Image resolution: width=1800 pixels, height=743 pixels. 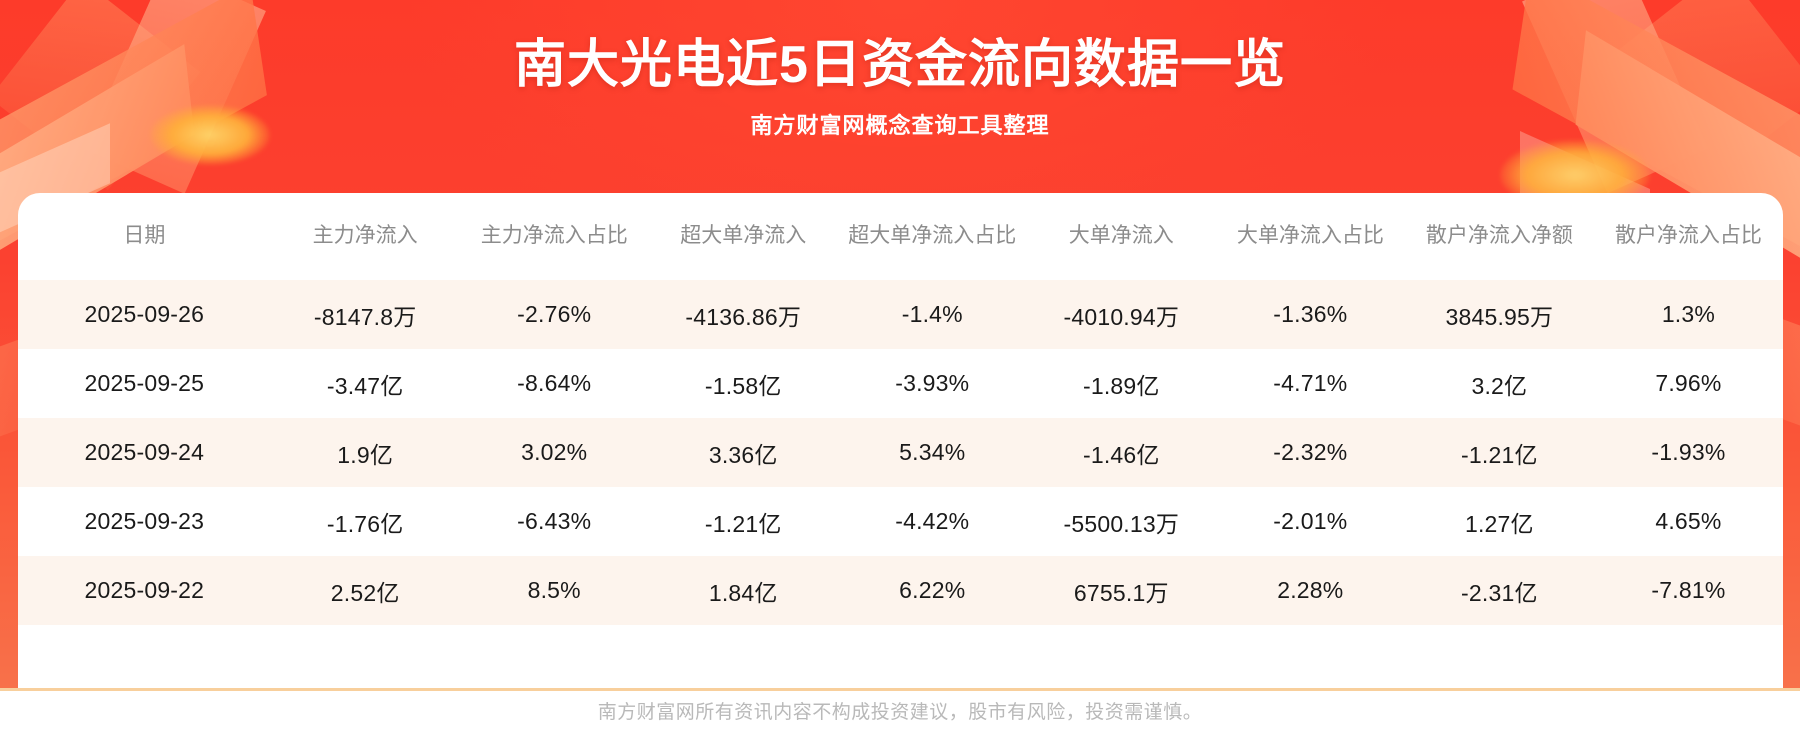 I want to click on col-header-xl-pct: 超大单净流入占比, so click(x=932, y=236).